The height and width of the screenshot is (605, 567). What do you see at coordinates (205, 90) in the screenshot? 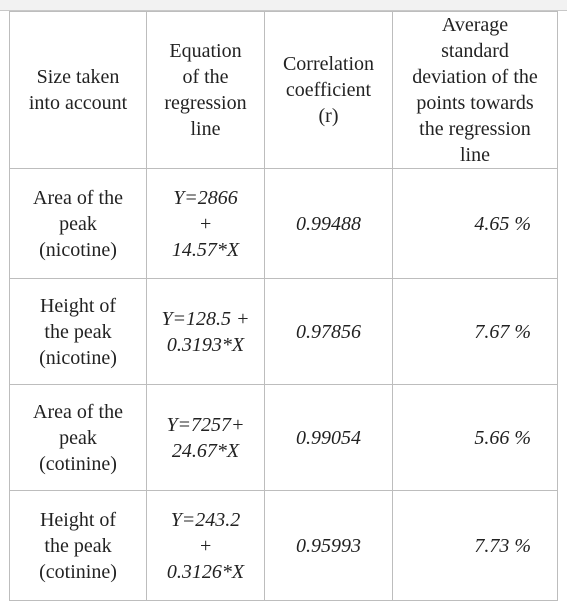
I see `header-equation: Equation of the regression line` at bounding box center [205, 90].